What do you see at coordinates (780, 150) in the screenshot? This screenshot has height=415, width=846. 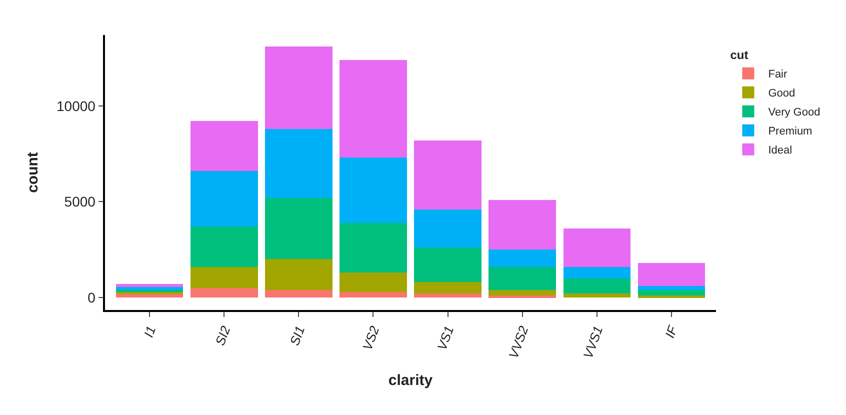 I see `legend-label: Ideal` at bounding box center [780, 150].